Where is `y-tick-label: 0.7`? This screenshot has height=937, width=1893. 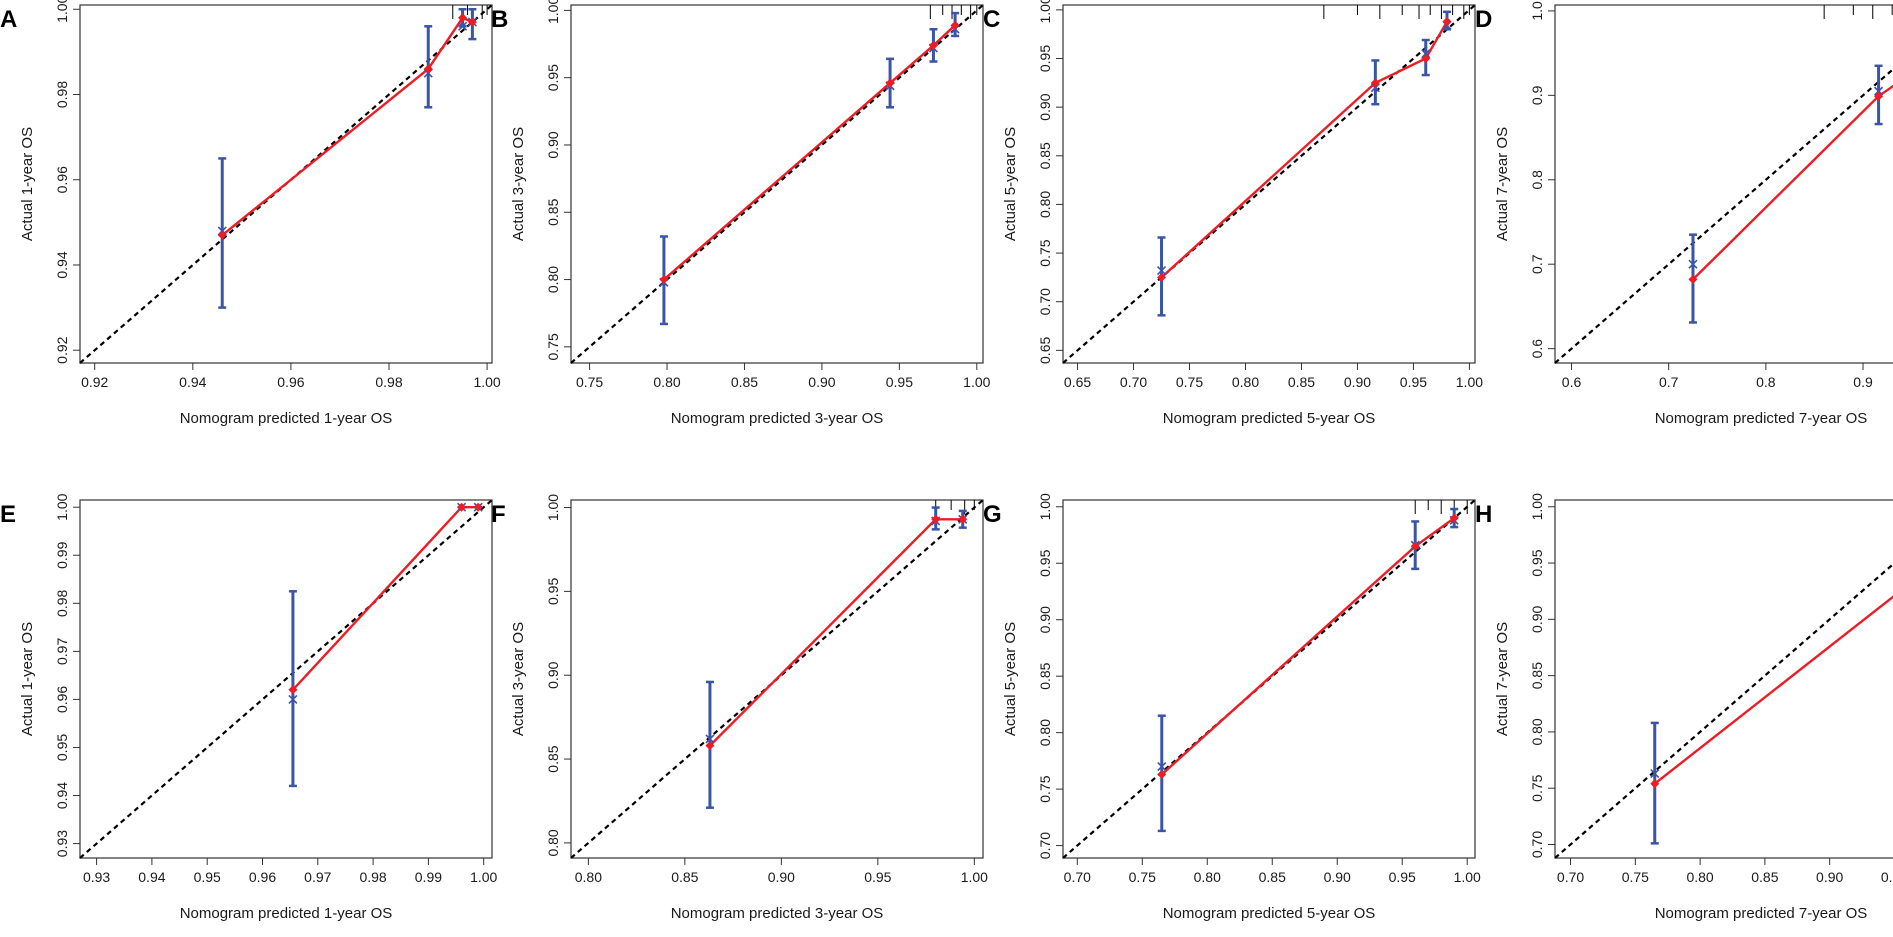
y-tick-label: 0.7 is located at coordinates (1537, 264).